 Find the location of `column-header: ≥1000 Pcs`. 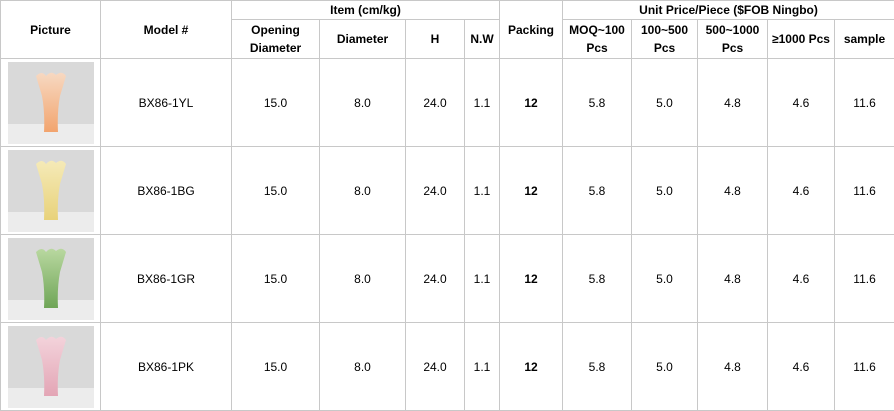

column-header: ≥1000 Pcs is located at coordinates (801, 39).